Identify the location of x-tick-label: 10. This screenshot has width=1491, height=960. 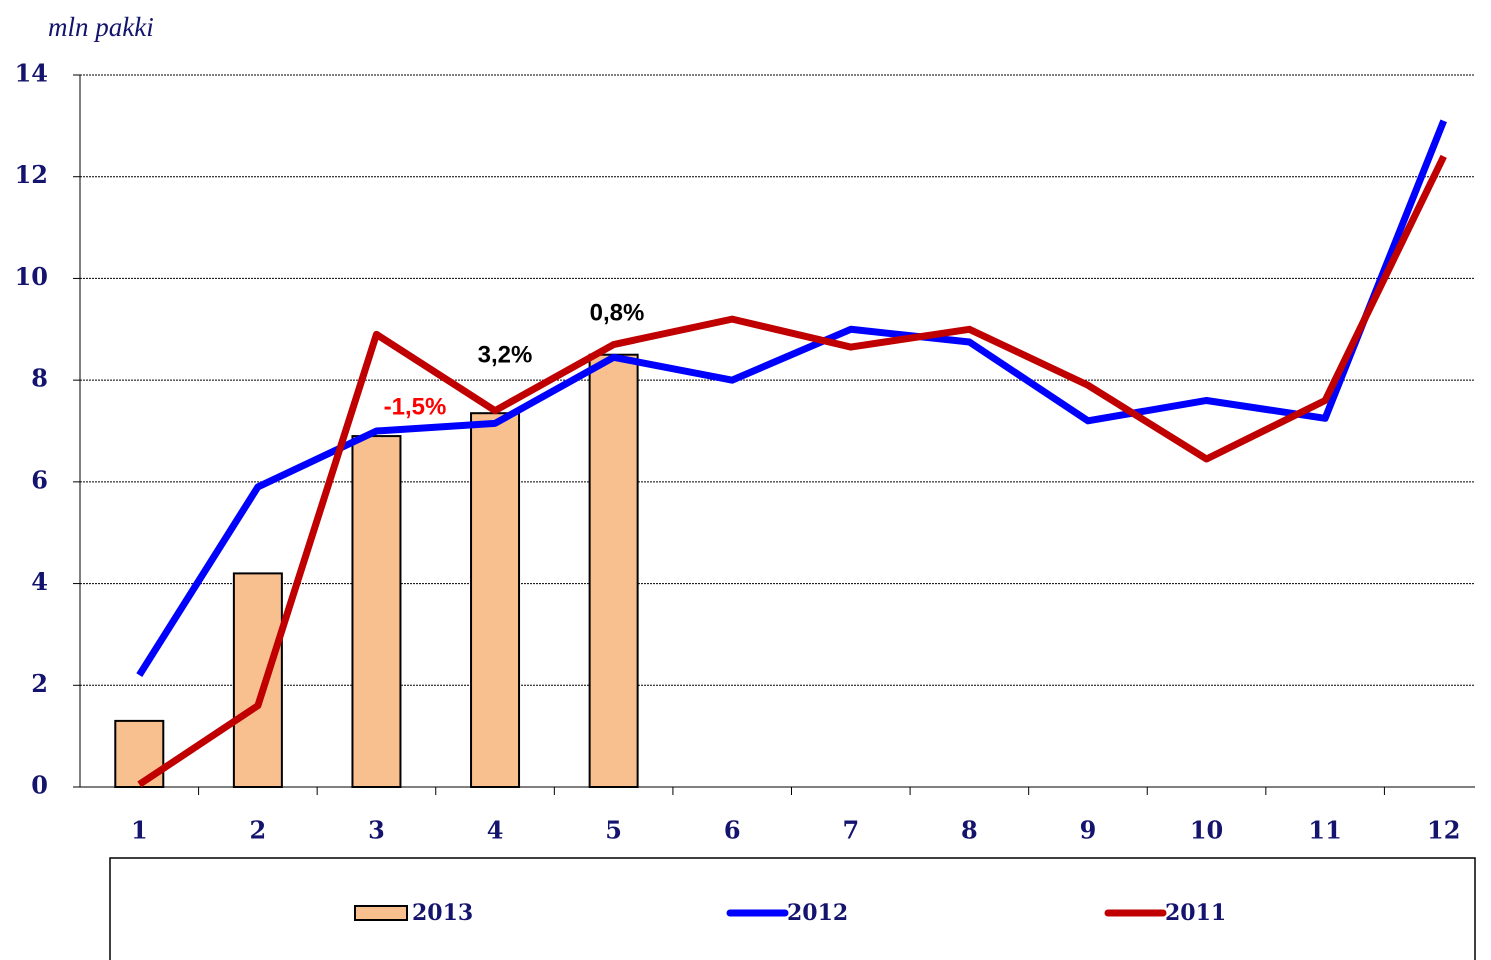
(1206, 830).